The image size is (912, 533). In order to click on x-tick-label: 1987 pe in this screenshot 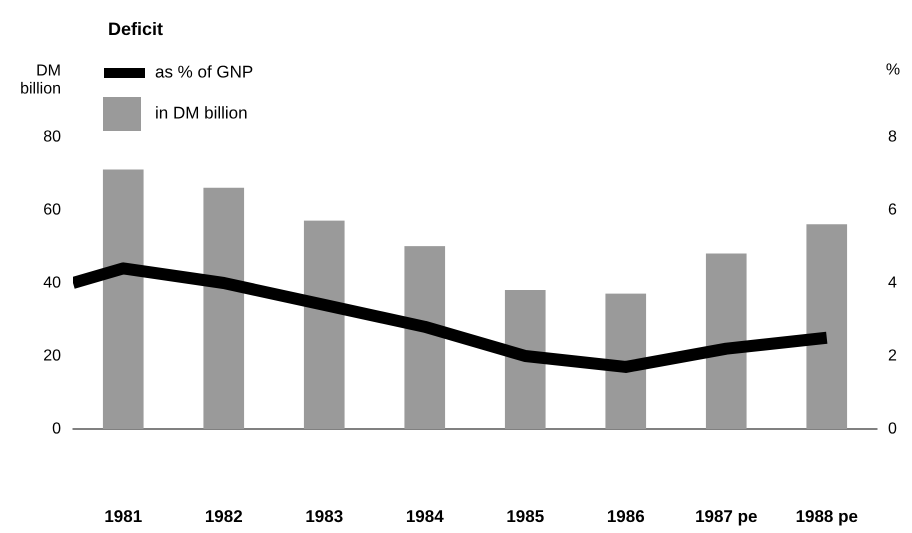, I will do `click(726, 516)`.